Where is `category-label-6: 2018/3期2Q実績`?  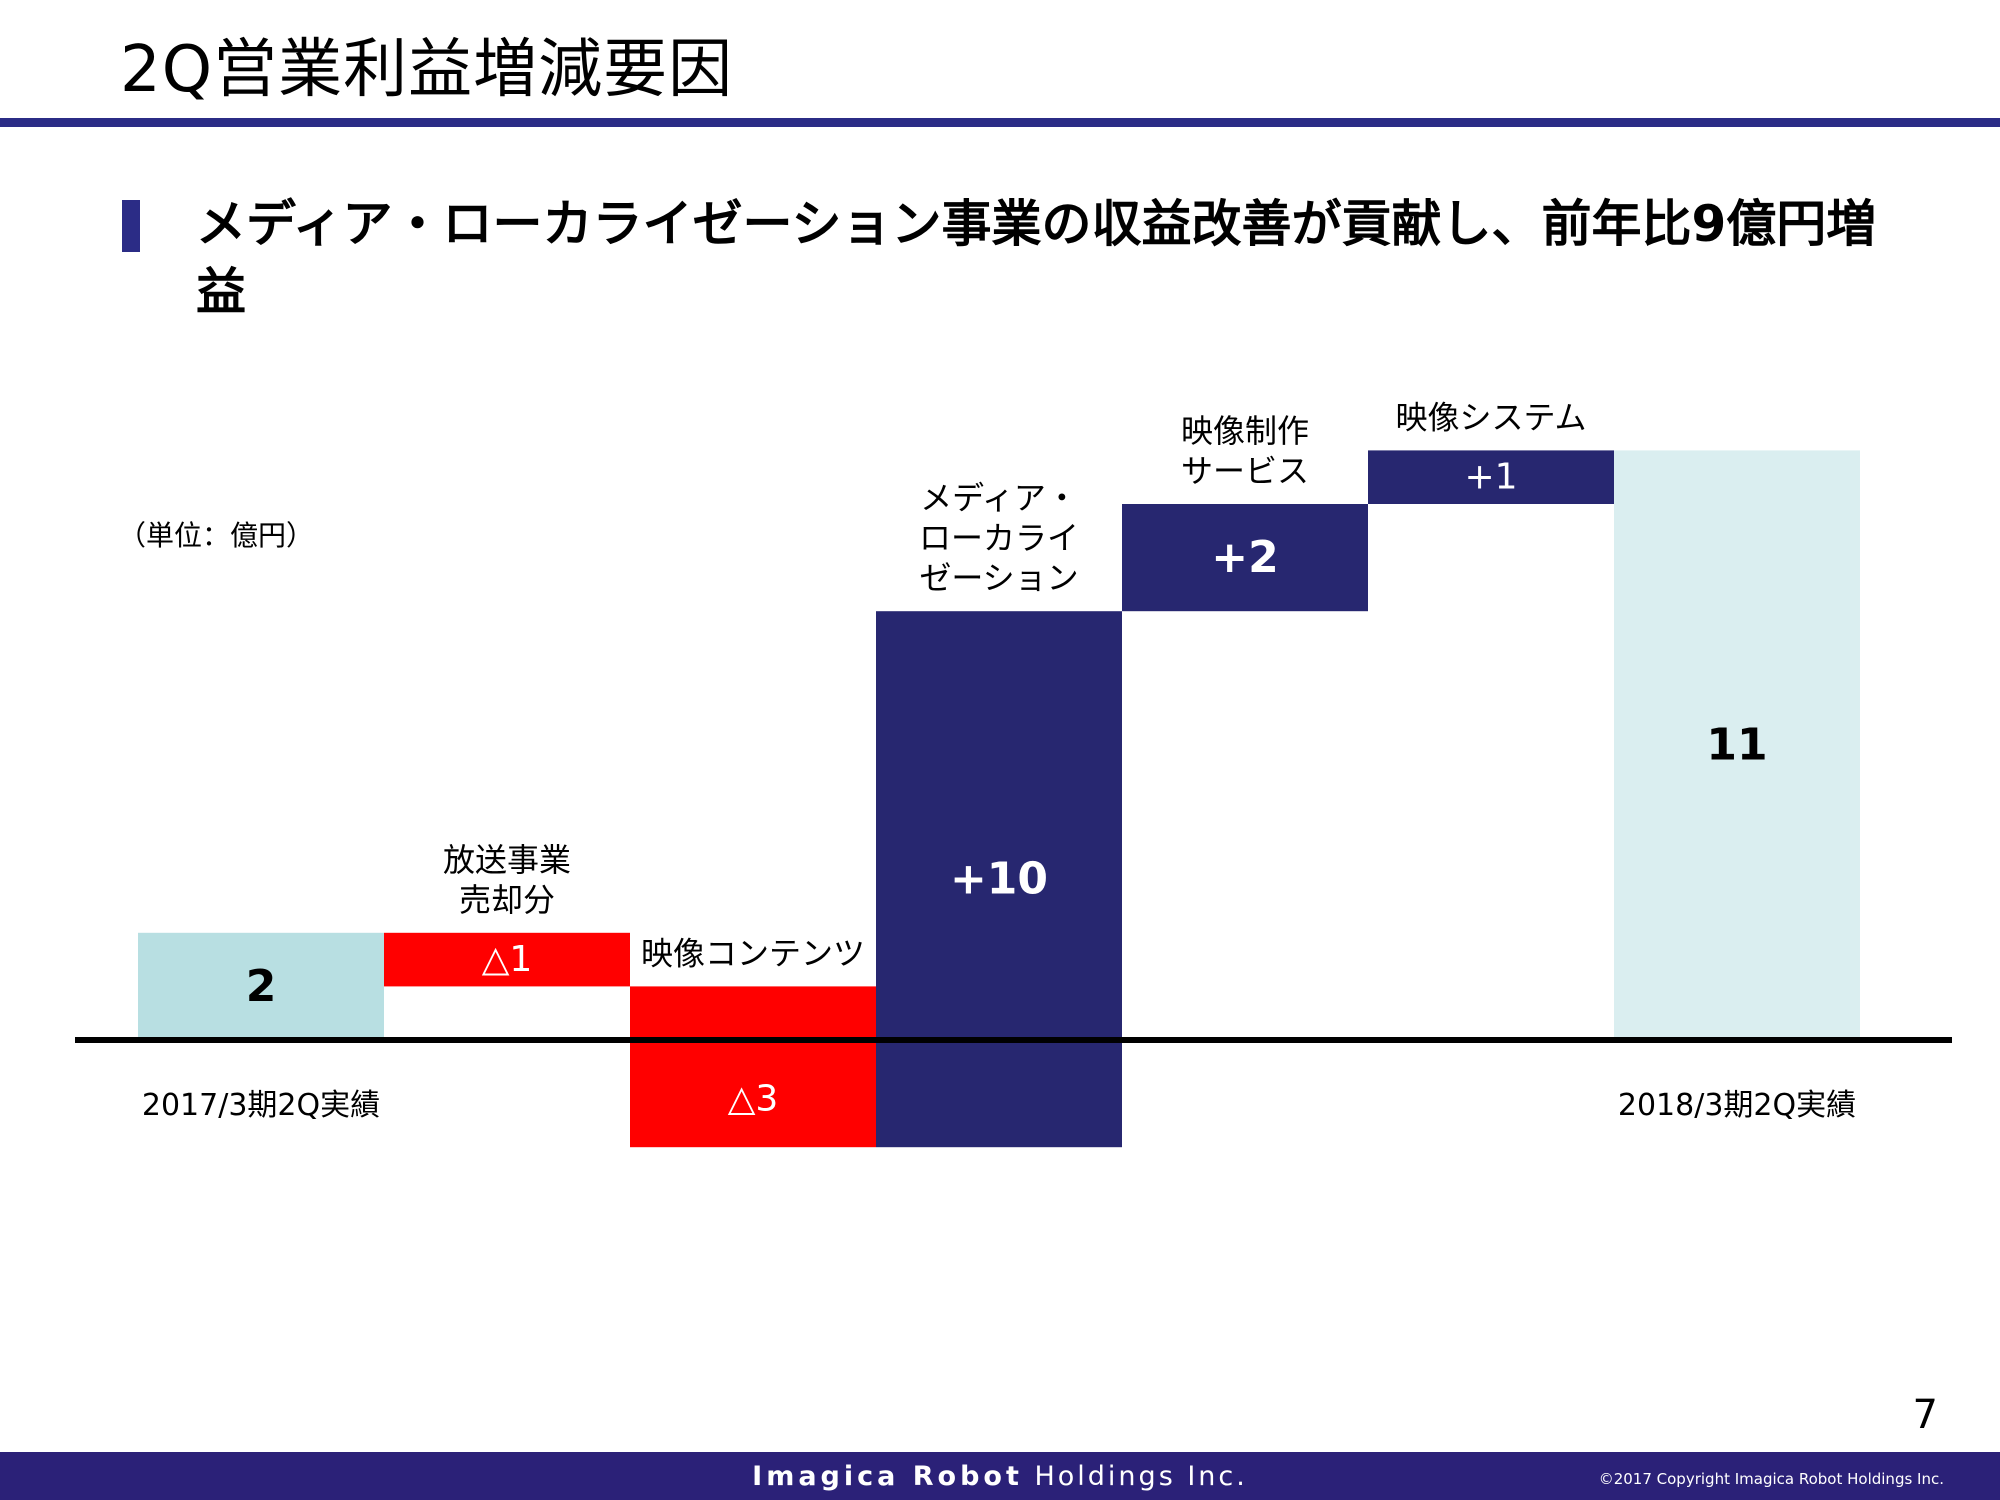
category-label-6: 2018/3期2Q実績 is located at coordinates (1737, 1105).